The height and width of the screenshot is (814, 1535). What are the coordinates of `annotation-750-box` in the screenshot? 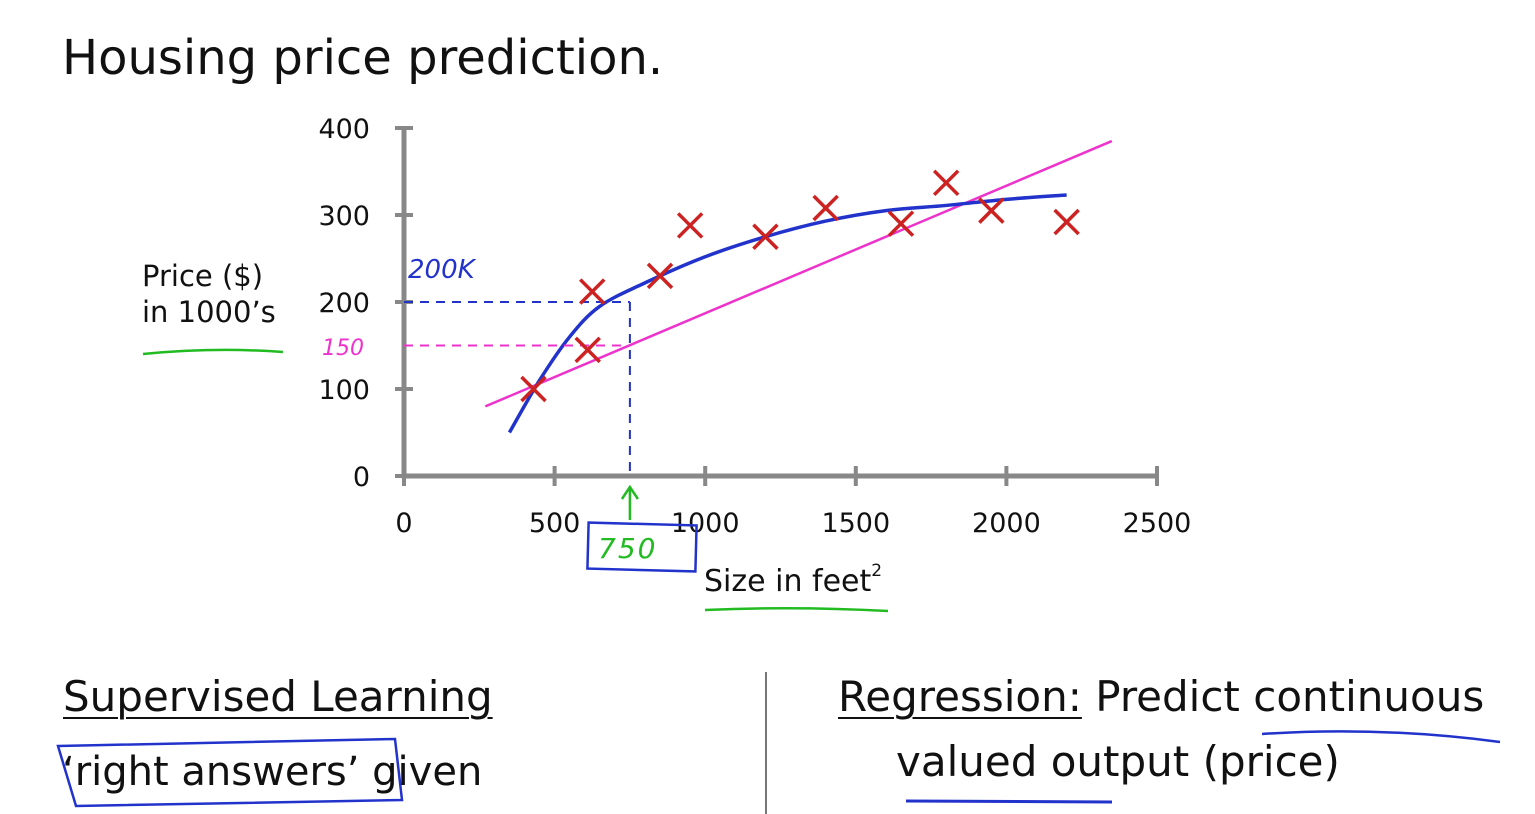 It's located at (642, 547).